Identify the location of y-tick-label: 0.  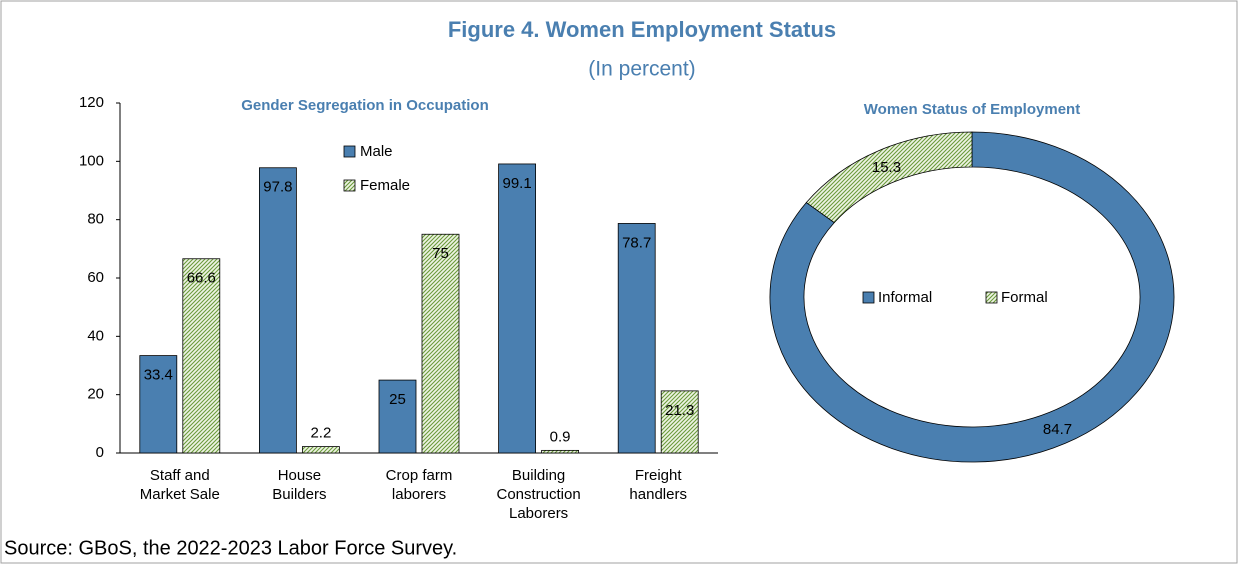
(100, 452).